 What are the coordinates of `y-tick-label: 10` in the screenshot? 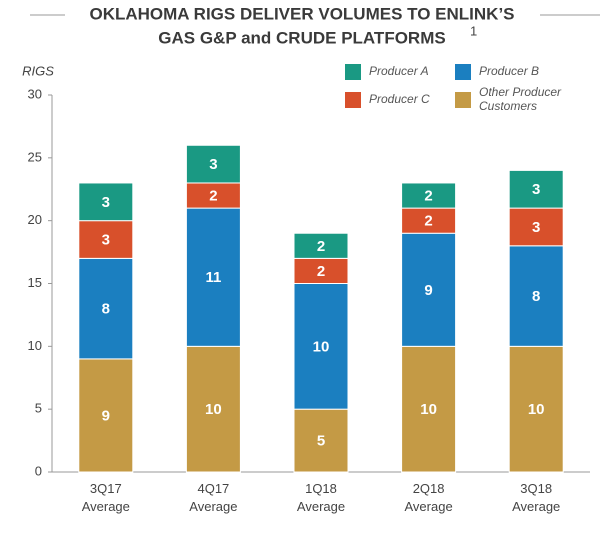 It's located at (35, 345).